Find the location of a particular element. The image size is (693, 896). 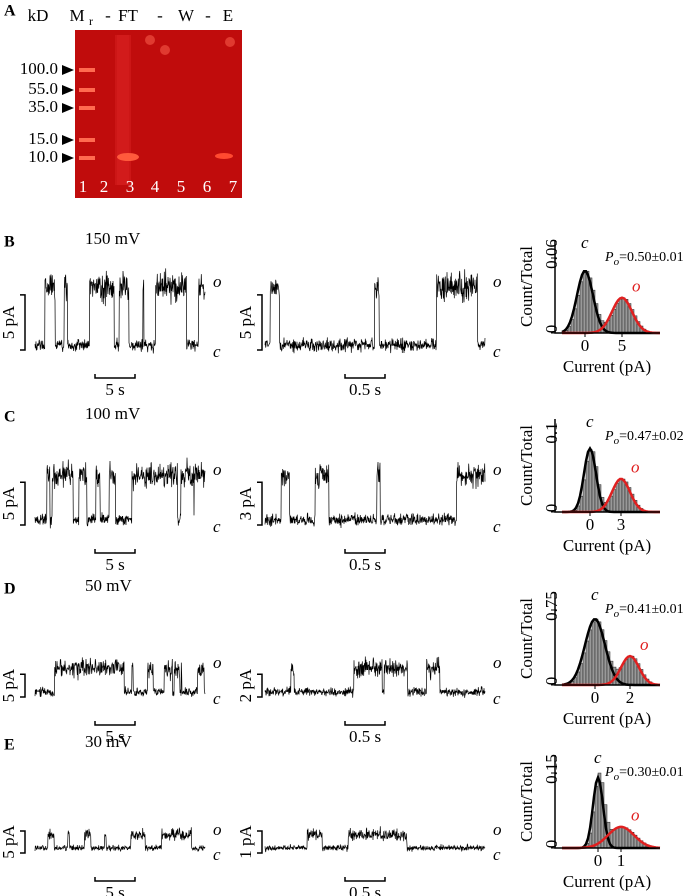

y-tick-label: 0.75 is located at coordinates (551, 606).